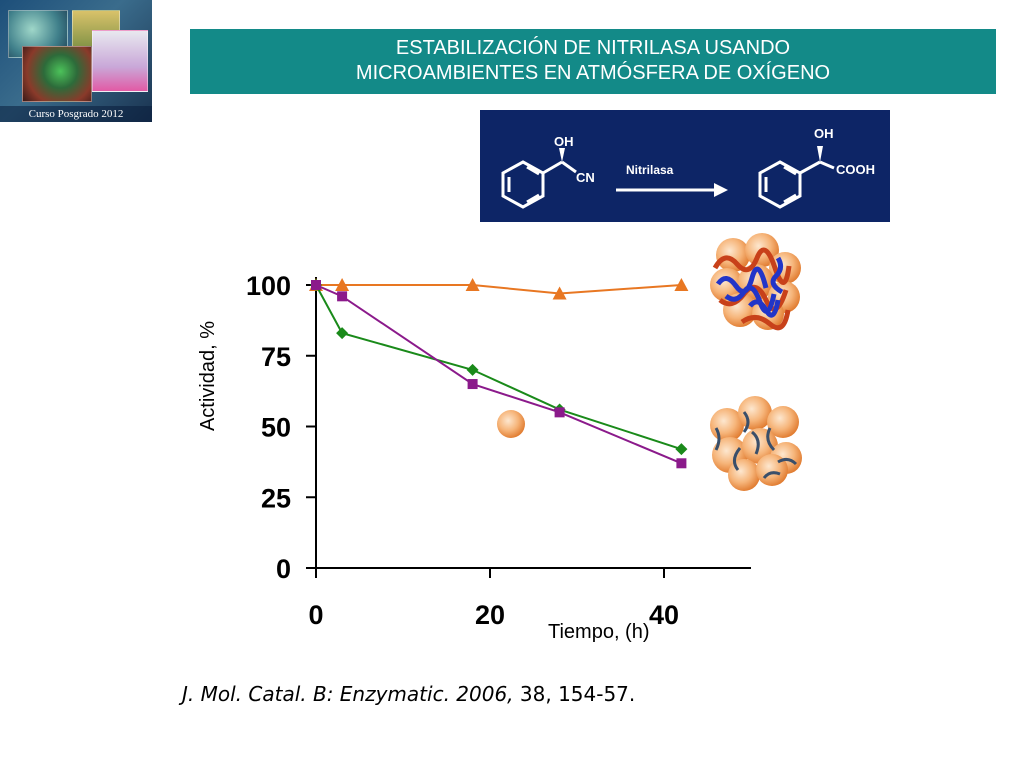 This screenshot has height=768, width=1024. I want to click on single-bead-illustration, so click(511, 424).